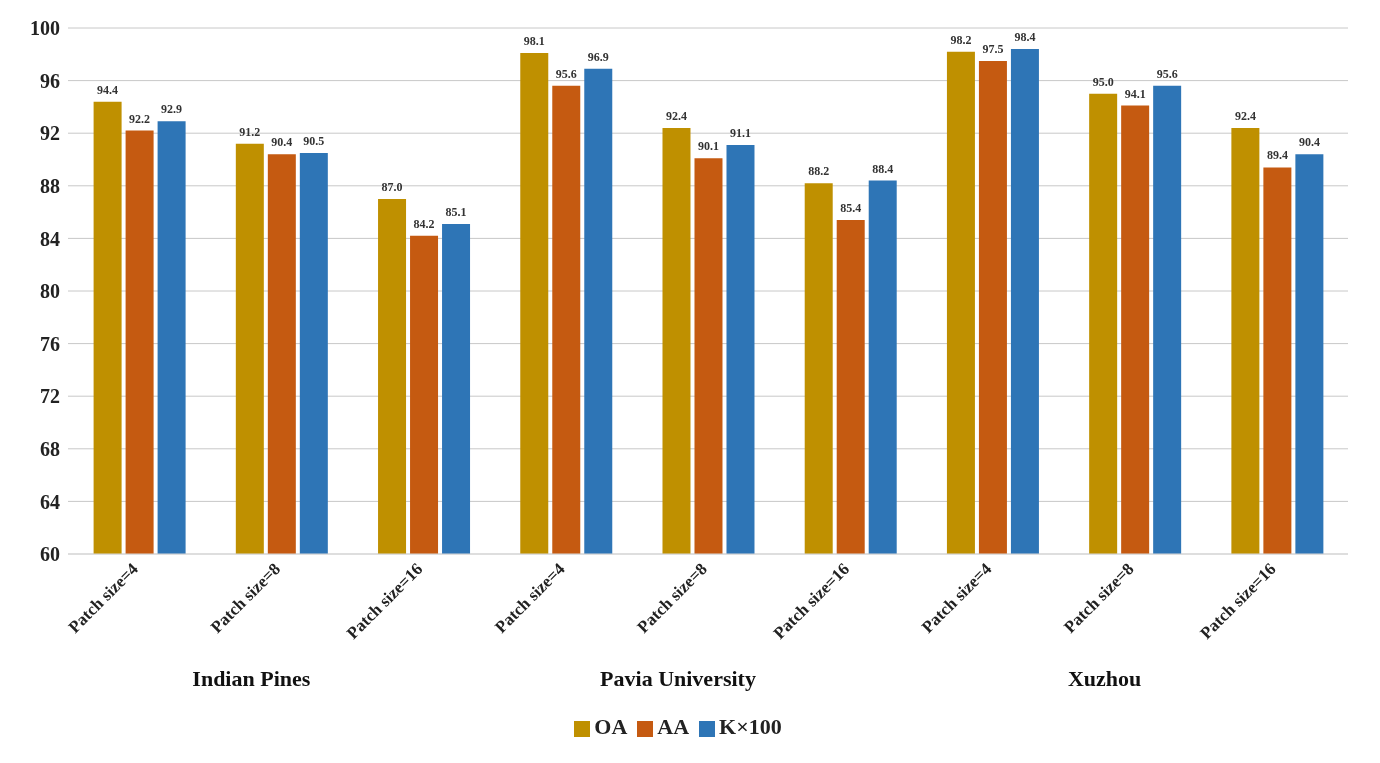  I want to click on y-tick-label: 92, so click(50, 133).